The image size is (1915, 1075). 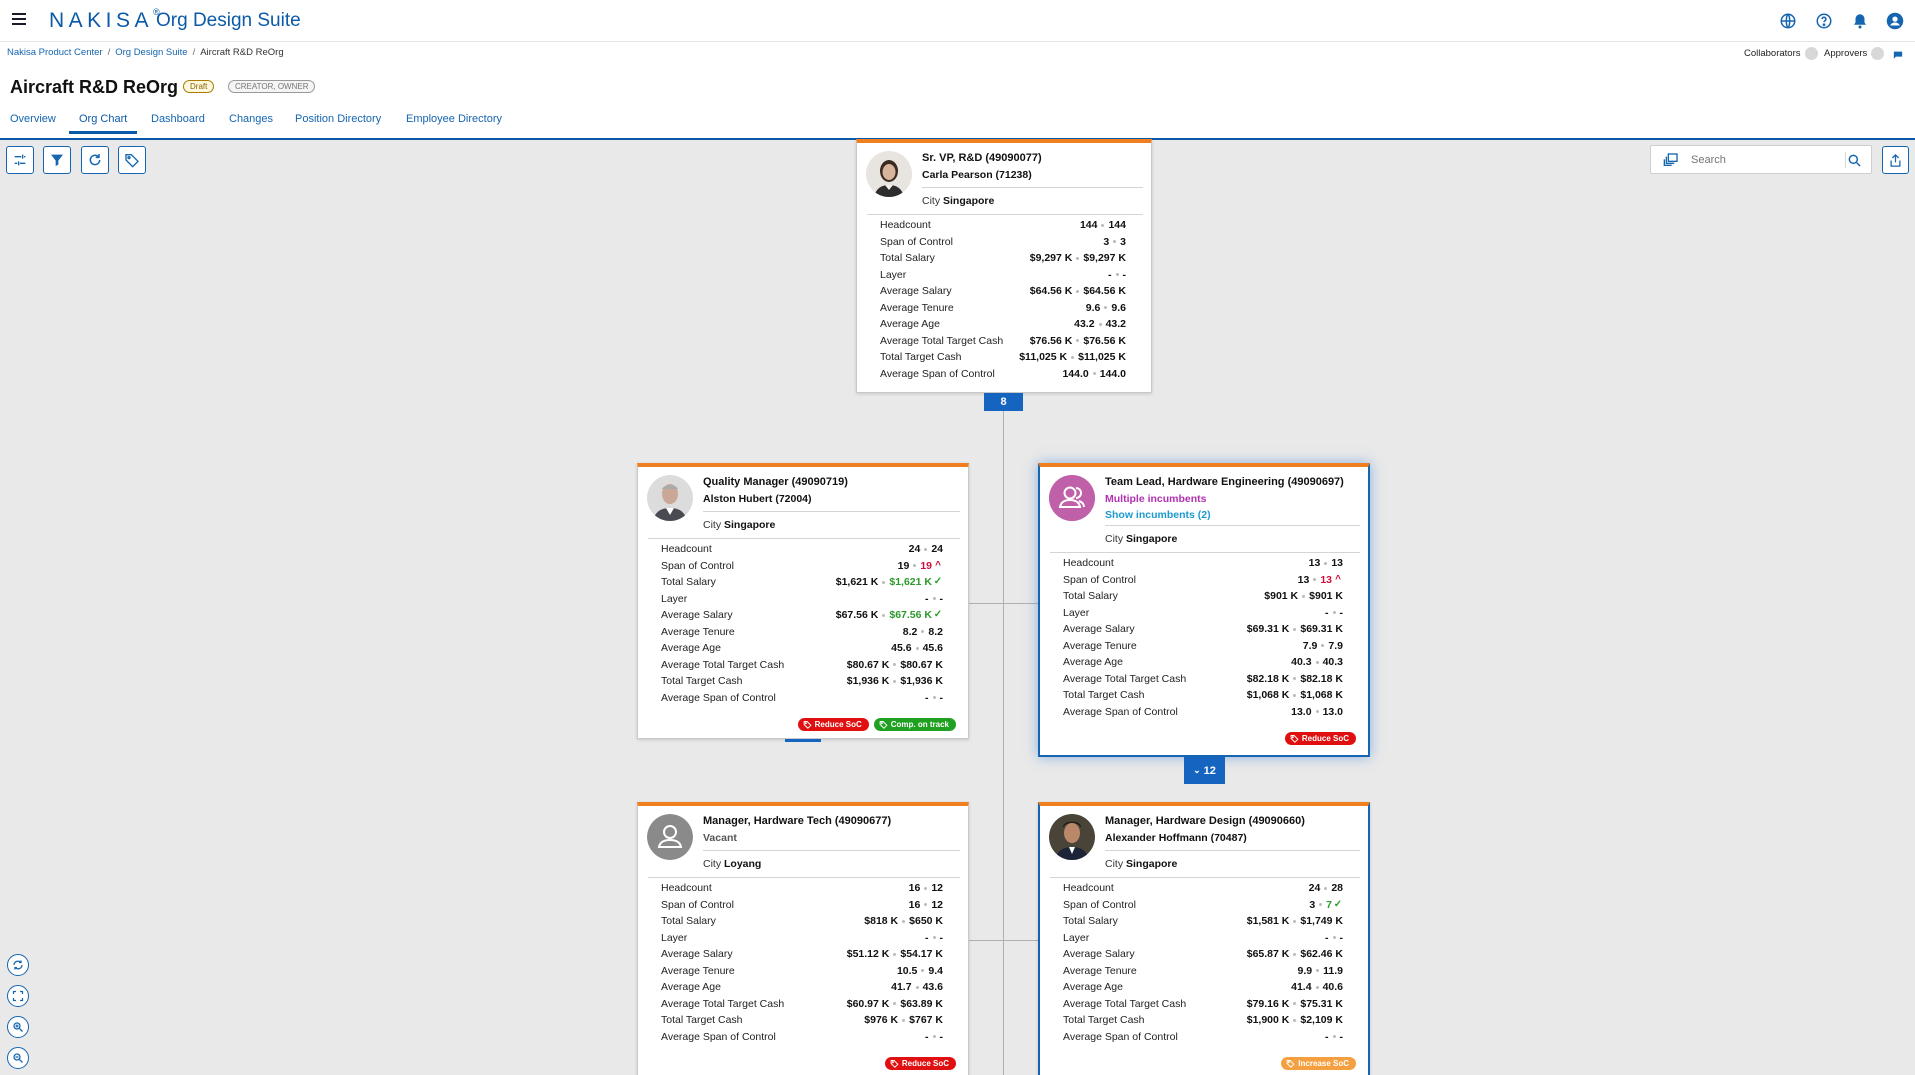 I want to click on breadcrumb-org-design-suite: Org Design Suite, so click(x=151, y=52).